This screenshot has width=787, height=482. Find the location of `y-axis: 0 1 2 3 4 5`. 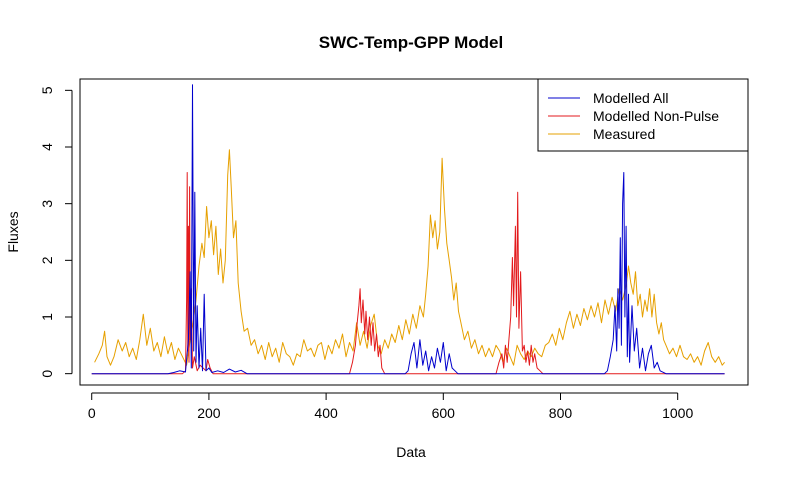

y-axis: 0 1 2 3 4 5 is located at coordinates (56, 232).